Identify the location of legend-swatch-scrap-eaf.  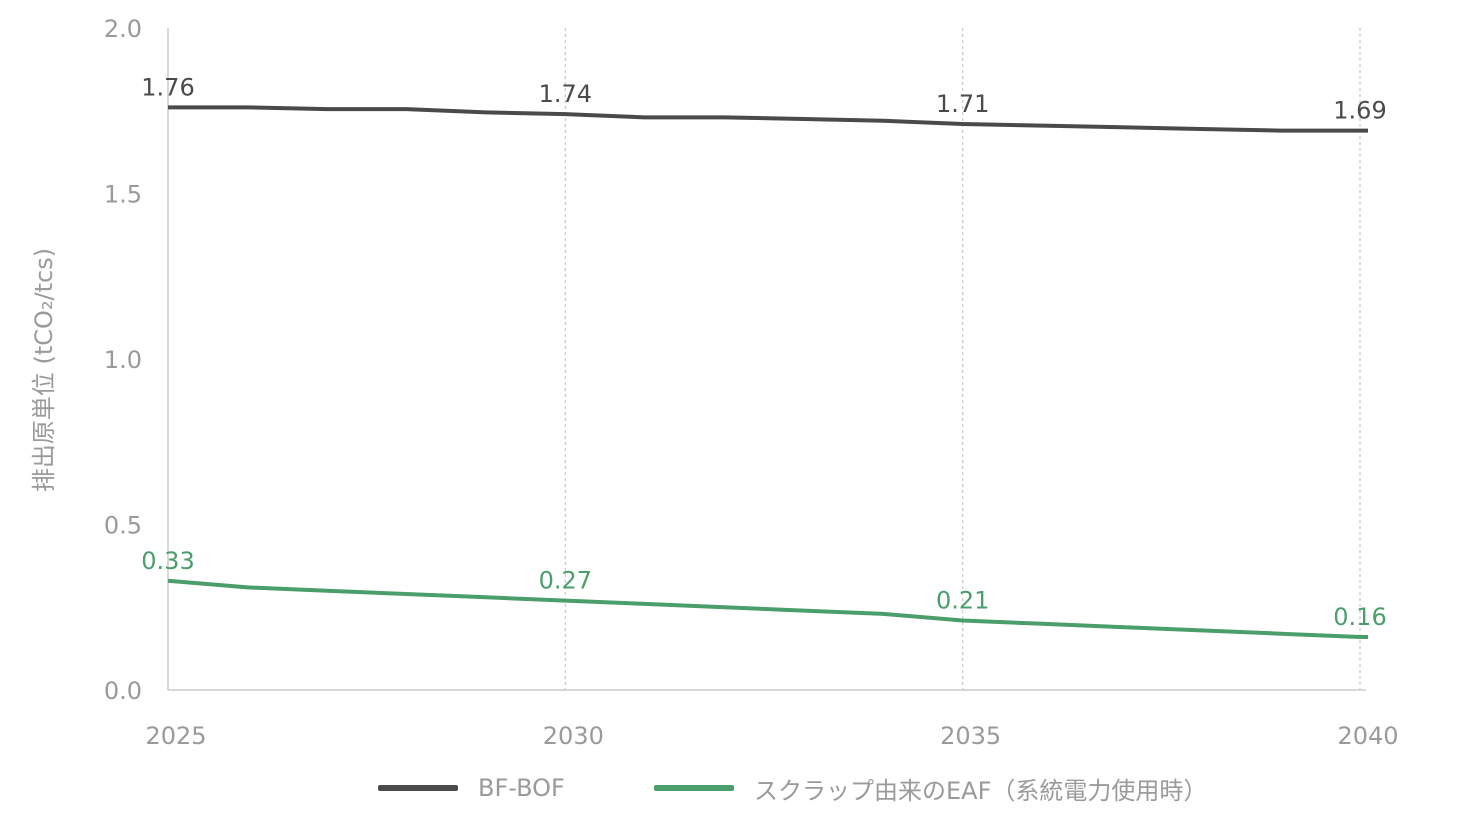
(694, 788).